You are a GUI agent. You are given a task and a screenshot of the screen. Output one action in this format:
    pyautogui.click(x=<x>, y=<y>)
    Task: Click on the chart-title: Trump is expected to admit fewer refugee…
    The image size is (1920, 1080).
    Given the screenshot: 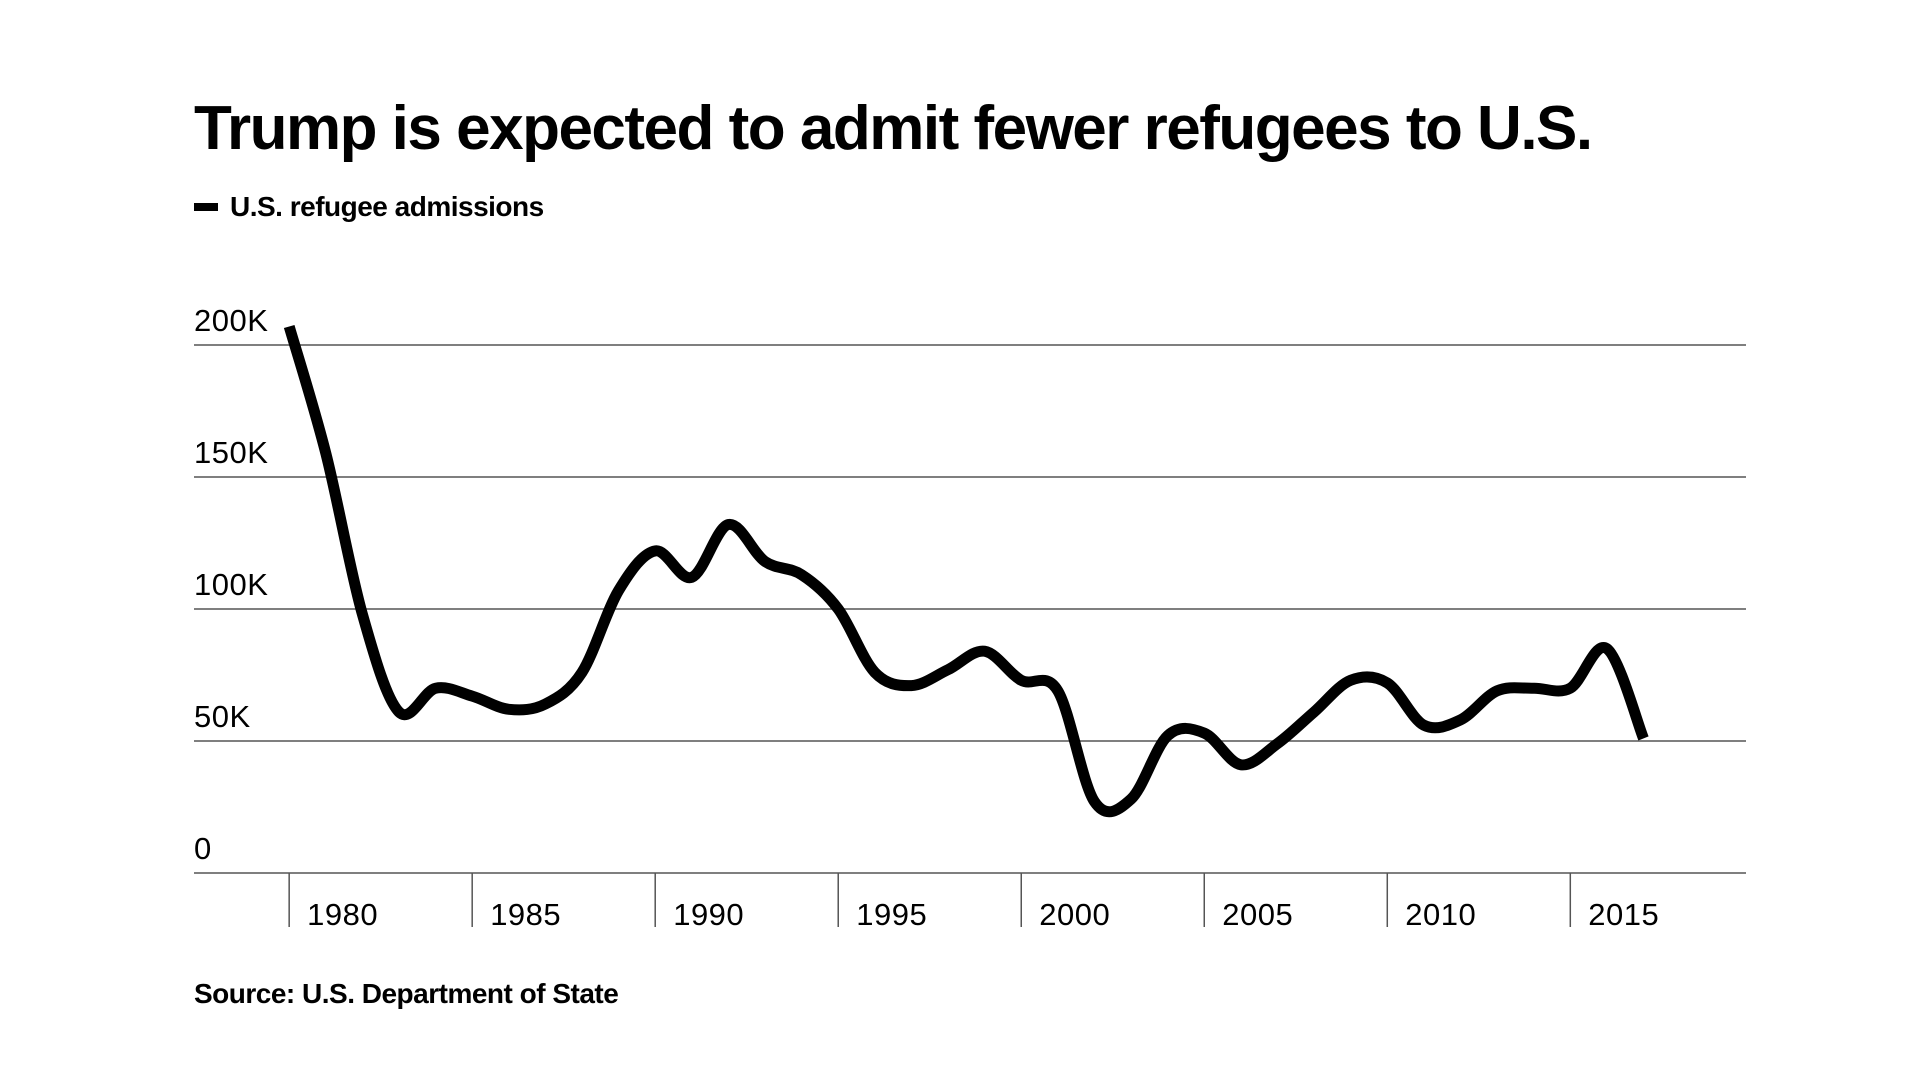 What is the action you would take?
    pyautogui.click(x=893, y=128)
    